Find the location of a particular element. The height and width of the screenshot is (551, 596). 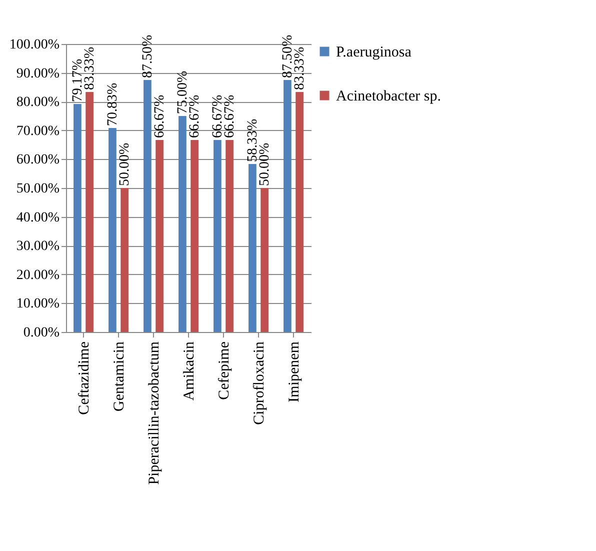

y-tick-label: 30.00% is located at coordinates (38, 246).